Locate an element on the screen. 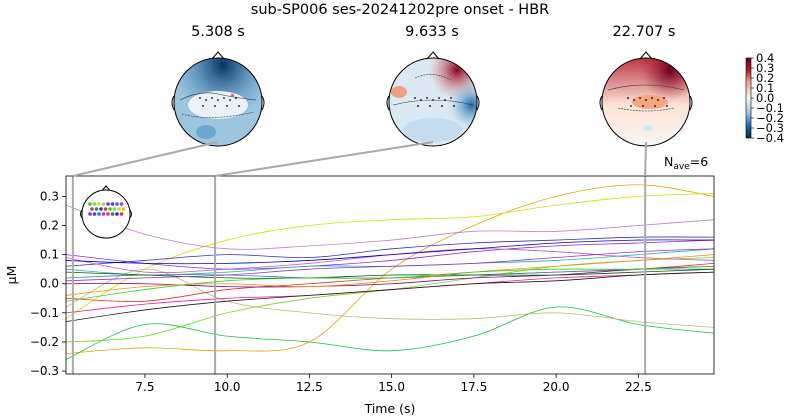 The image size is (800, 420). x-tick-label: 7.5 is located at coordinates (144, 387).